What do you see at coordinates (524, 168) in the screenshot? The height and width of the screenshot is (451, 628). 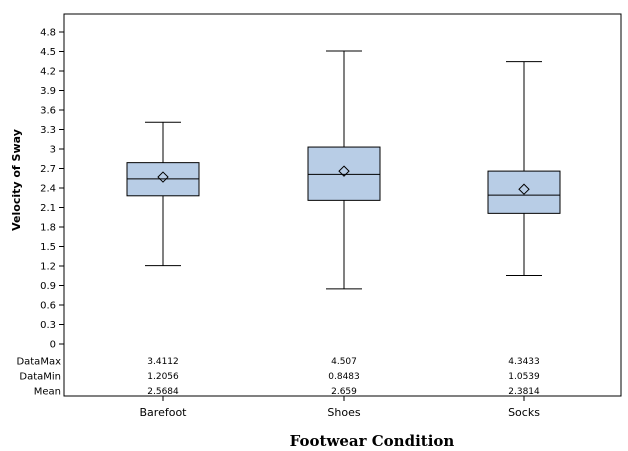 I see `box-socks` at bounding box center [524, 168].